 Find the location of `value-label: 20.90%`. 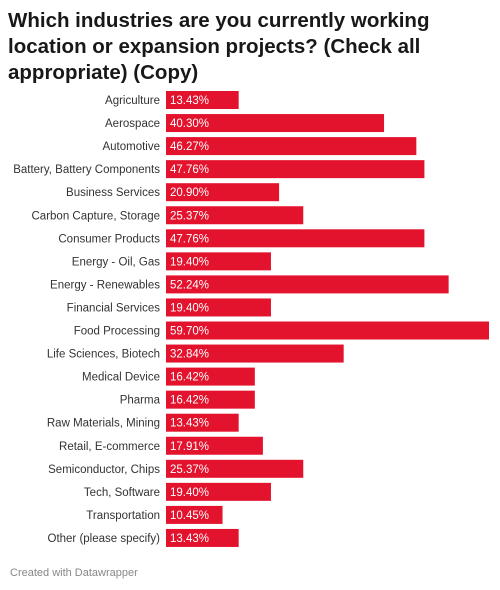

value-label: 20.90% is located at coordinates (189, 193).